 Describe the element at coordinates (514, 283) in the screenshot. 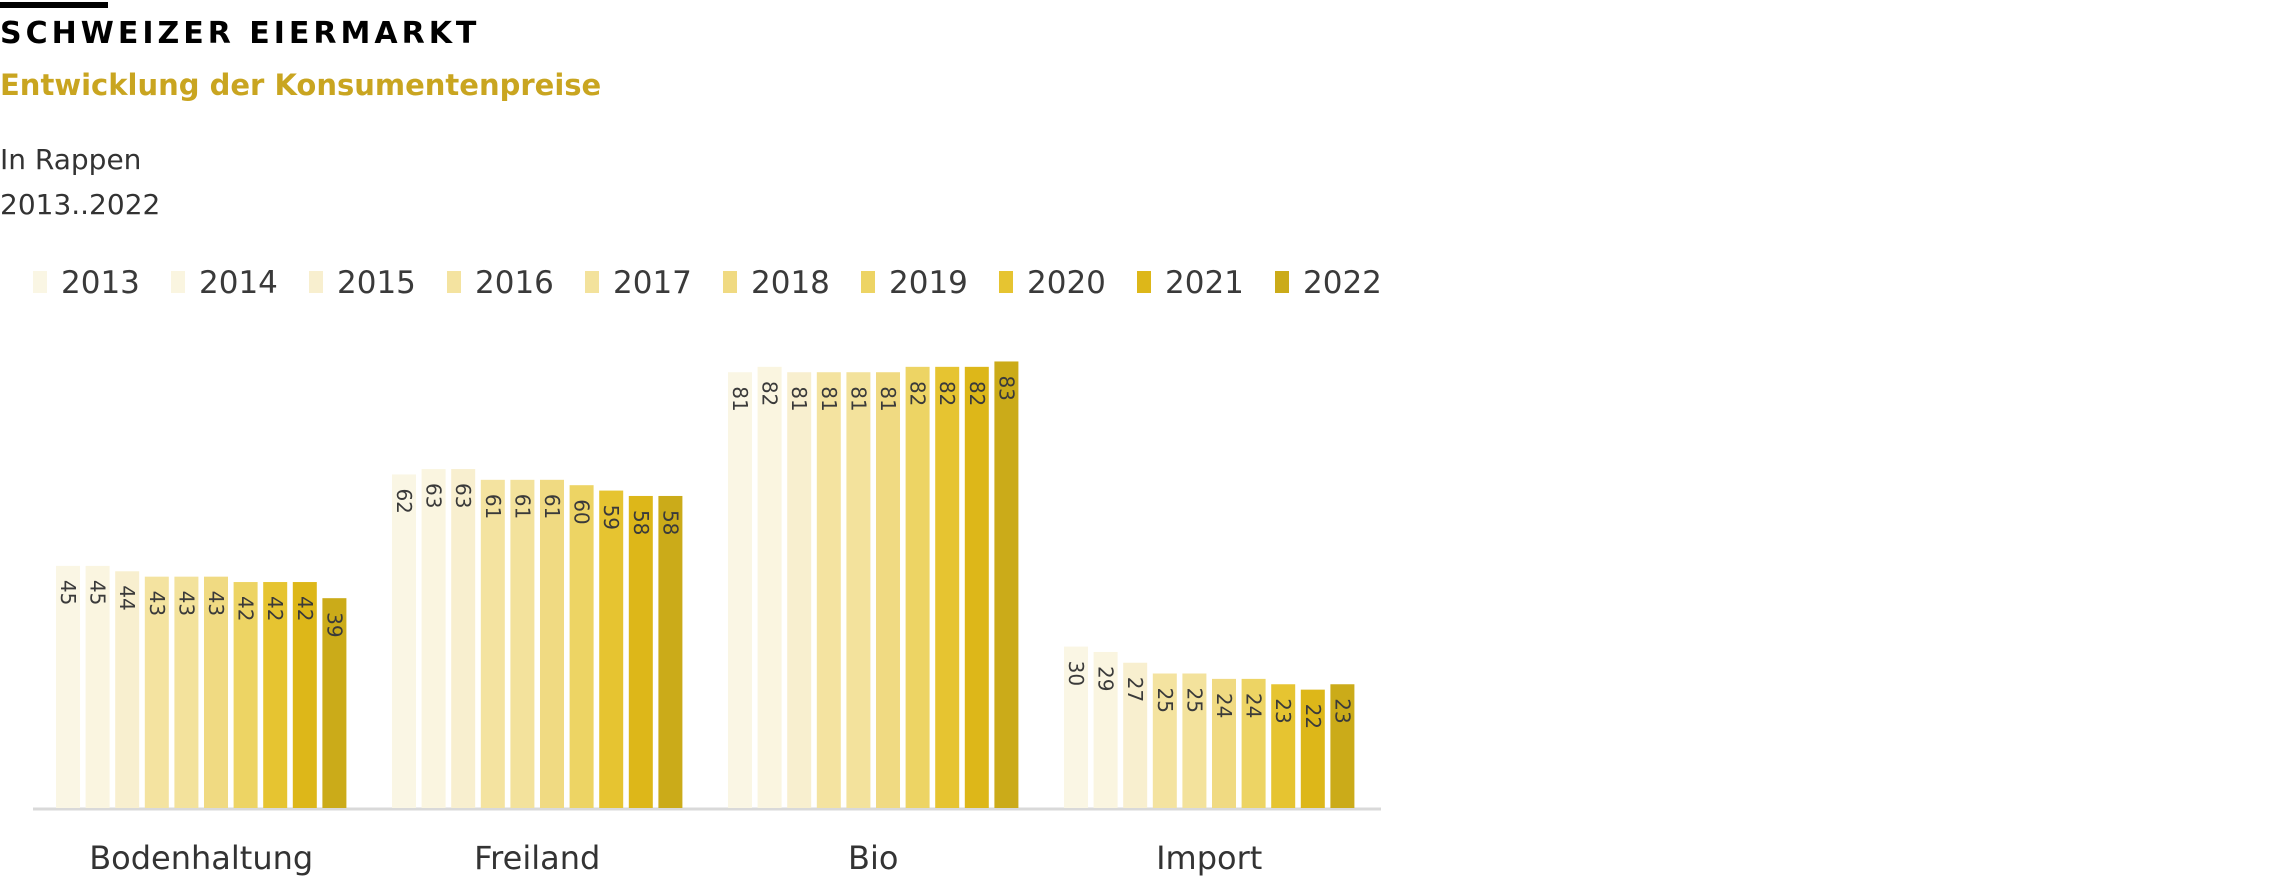

I see `legend-label-2016: 2016` at that location.